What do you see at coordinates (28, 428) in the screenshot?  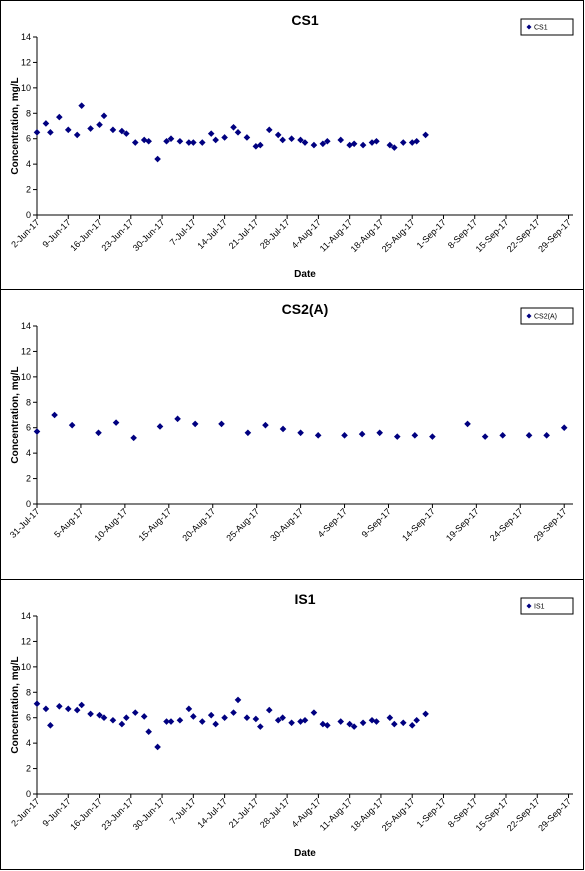 I see `y-tick-label: 6` at bounding box center [28, 428].